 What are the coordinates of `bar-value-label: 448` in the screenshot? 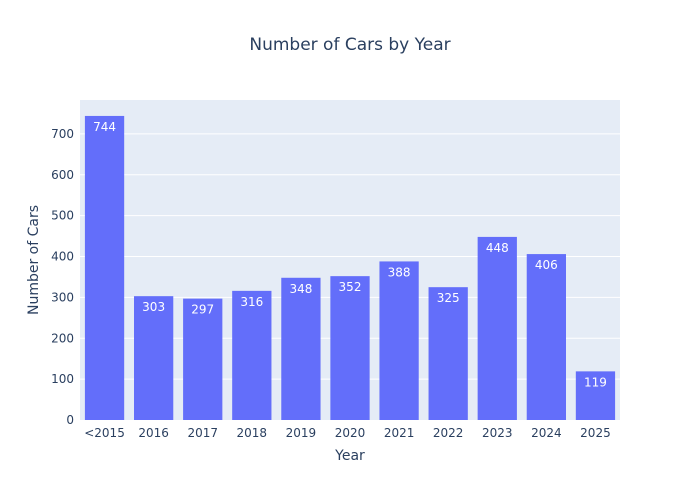 It's located at (497, 248).